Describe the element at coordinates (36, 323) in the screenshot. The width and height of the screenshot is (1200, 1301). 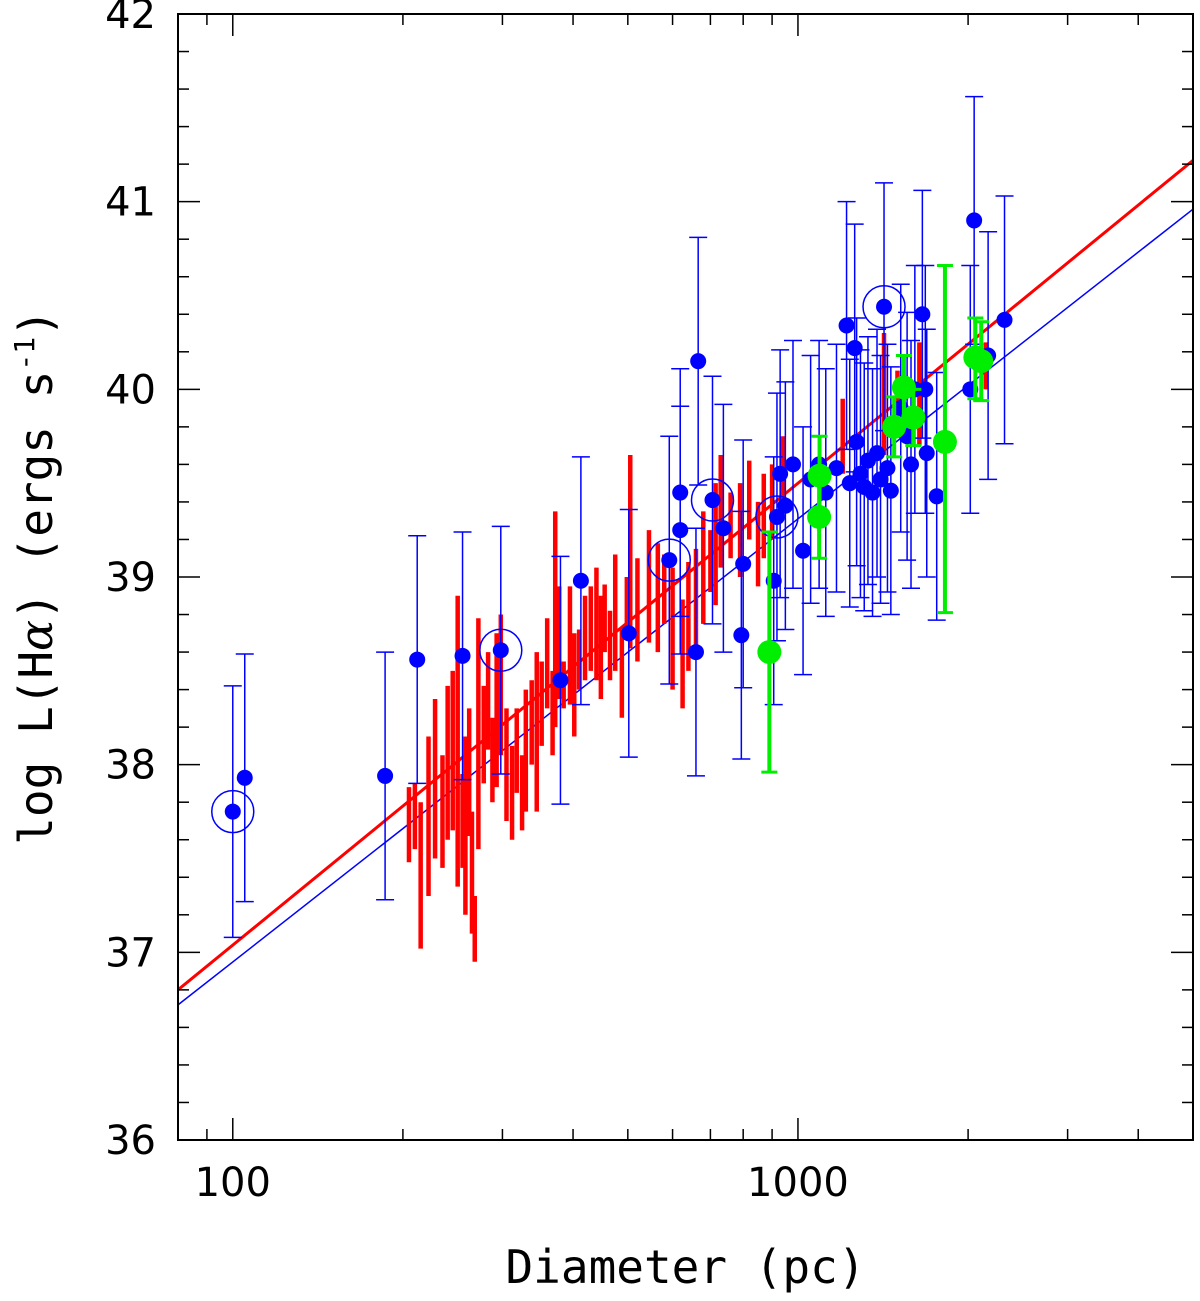
I see `y-axis-title-post: )` at that location.